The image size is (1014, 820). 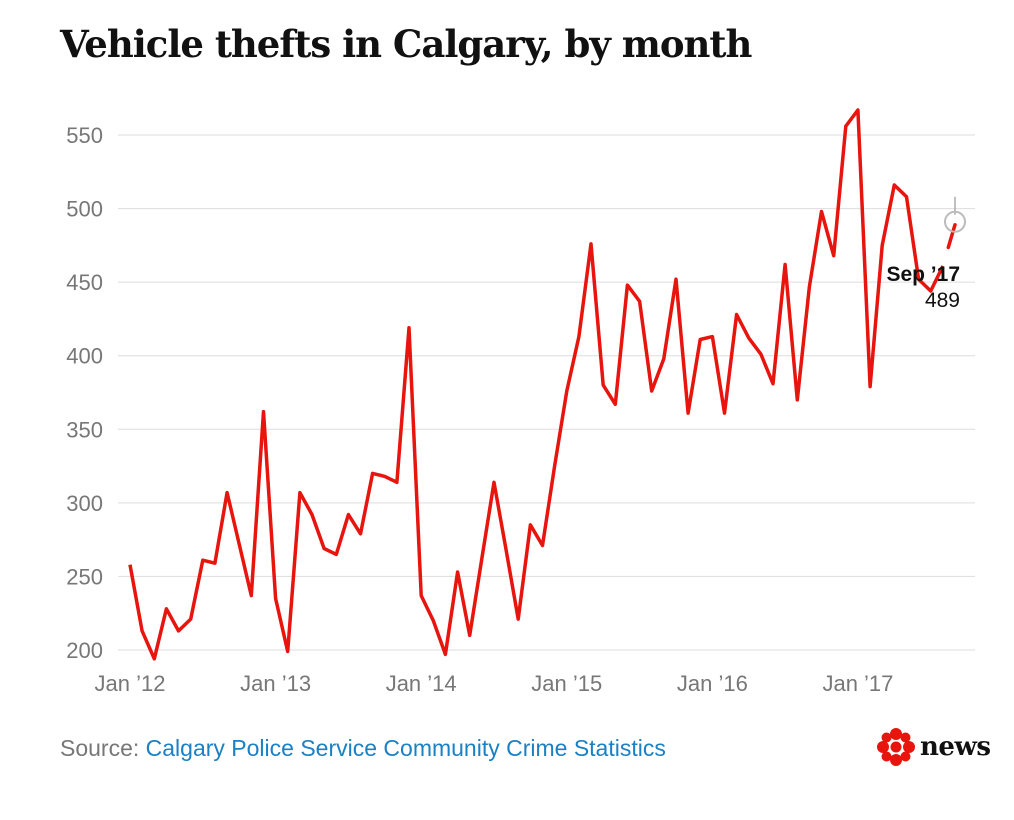 I want to click on y-tick-label: 550, so click(x=84, y=135).